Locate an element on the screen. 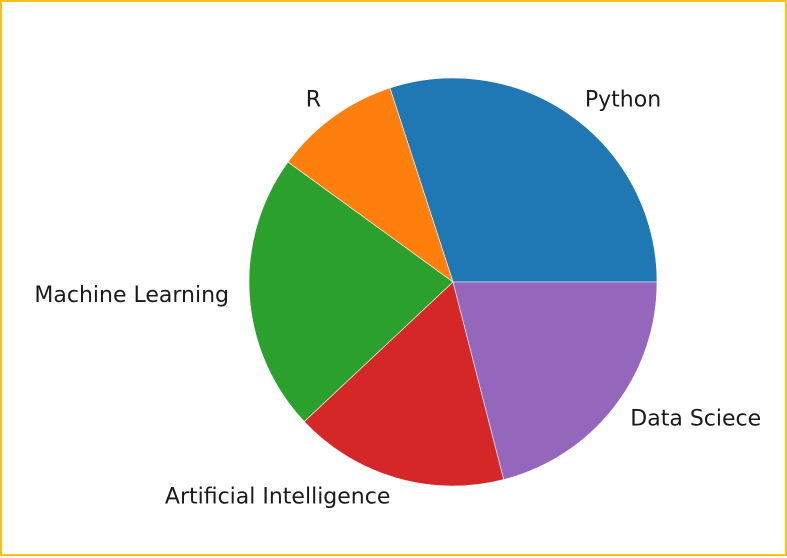 The height and width of the screenshot is (558, 787). pie-label-data-sciece: Data Sciece is located at coordinates (695, 419).